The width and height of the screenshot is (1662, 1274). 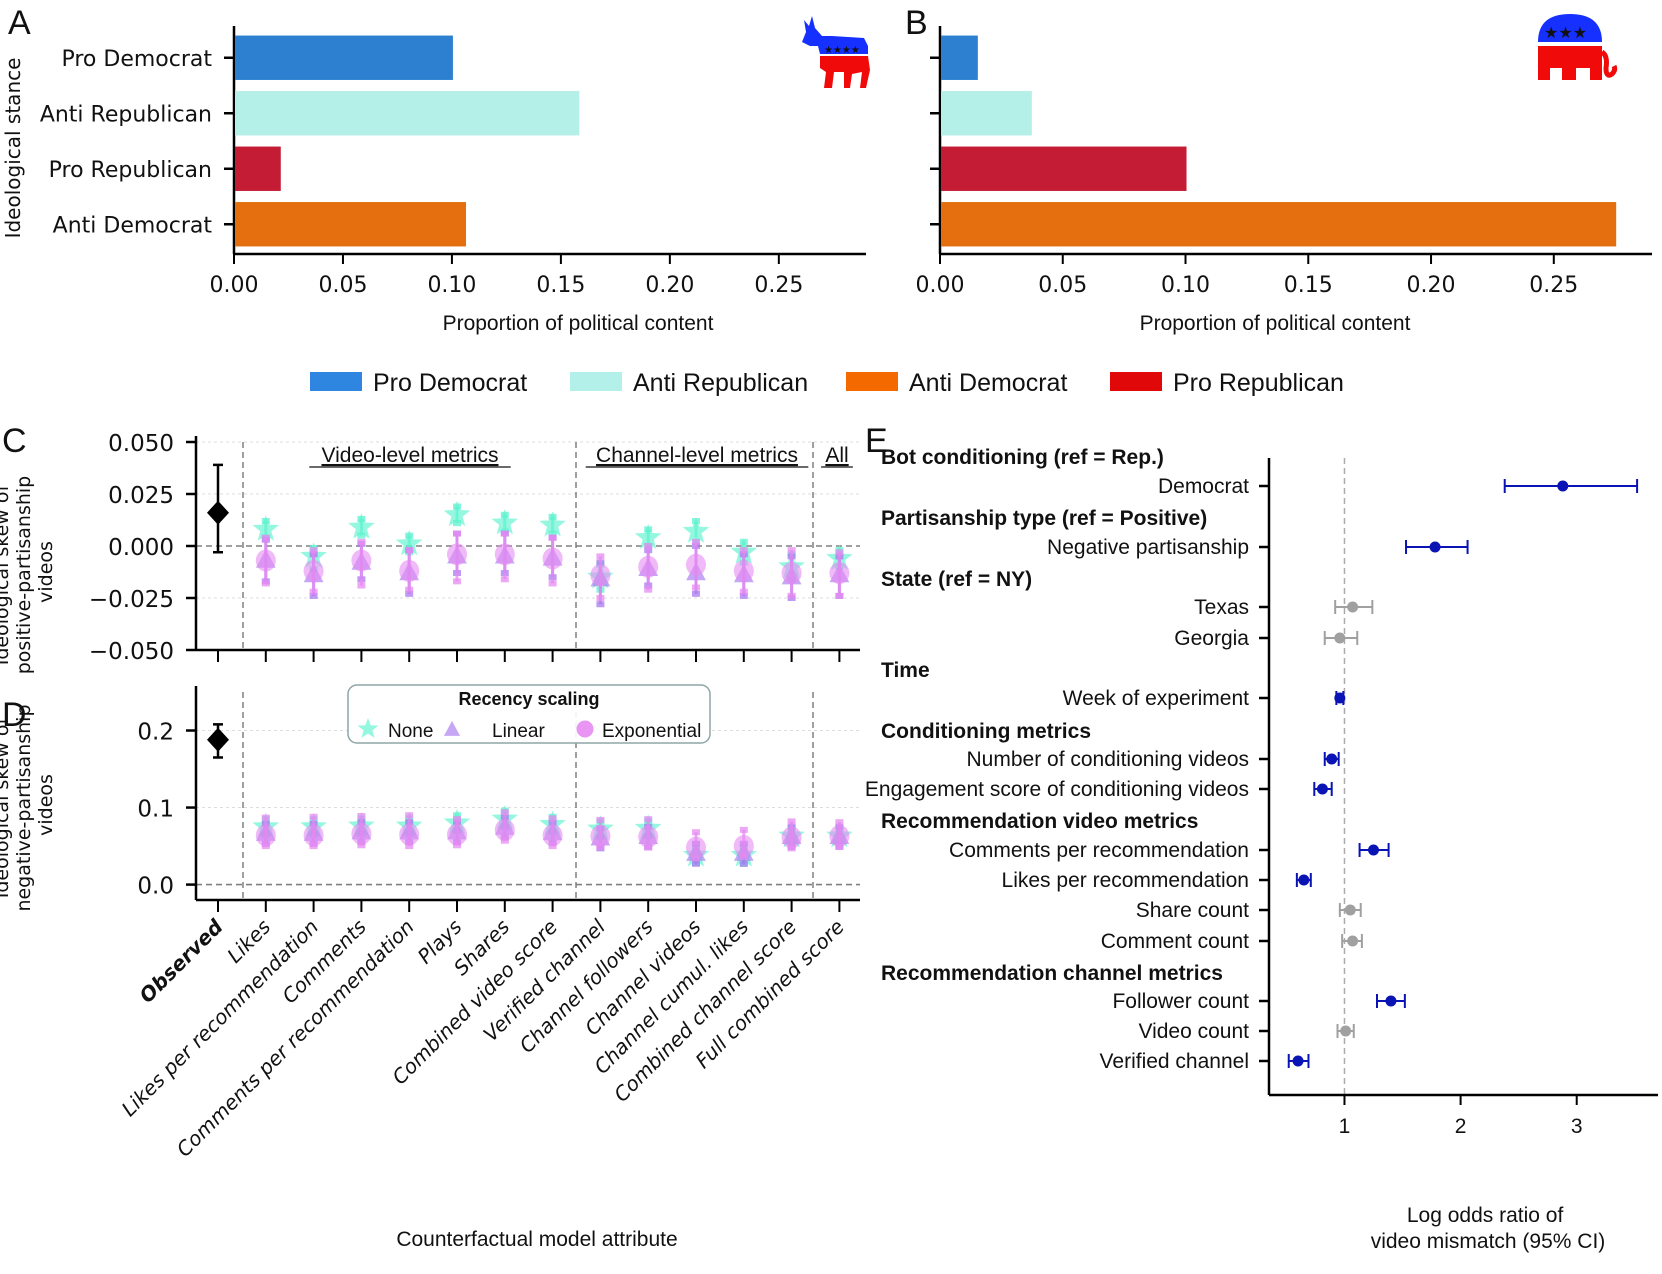 I want to click on row-label-comment-count: Comment count, so click(x=1175, y=941).